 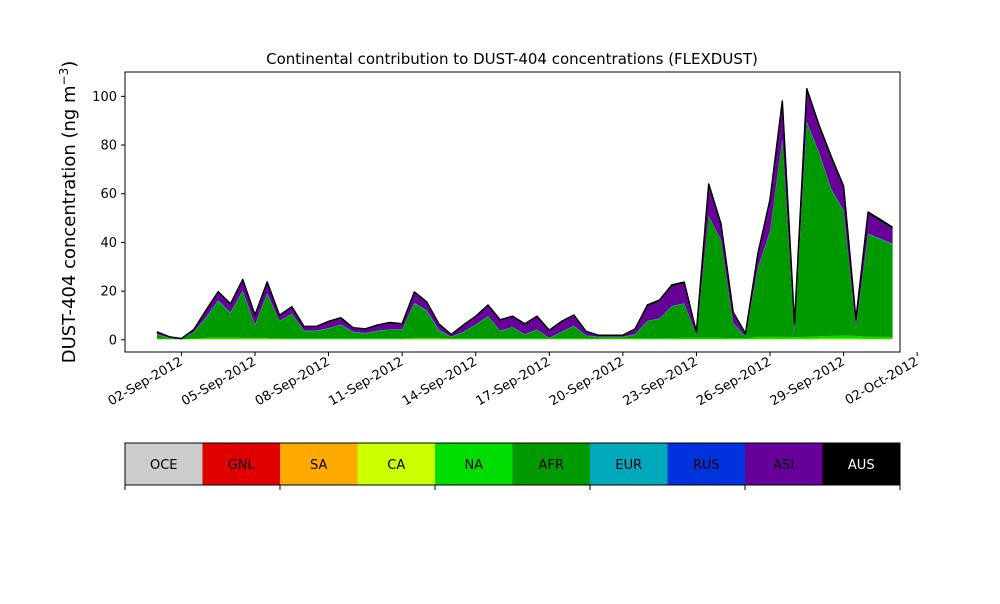 What do you see at coordinates (396, 465) in the screenshot?
I see `colorbar-label-ca: CA` at bounding box center [396, 465].